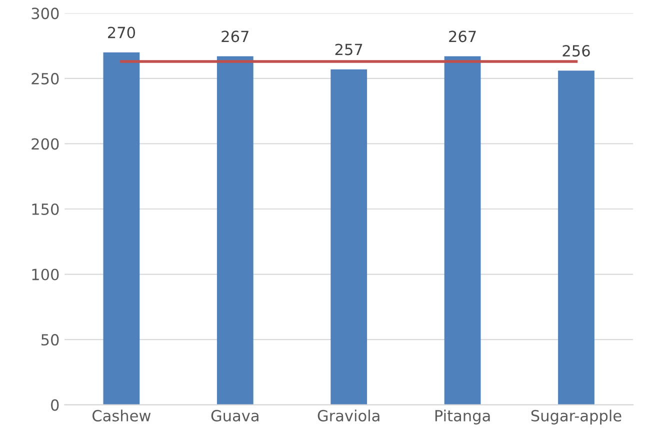  What do you see at coordinates (55, 405) in the screenshot?
I see `y-tick-label: 0` at bounding box center [55, 405].